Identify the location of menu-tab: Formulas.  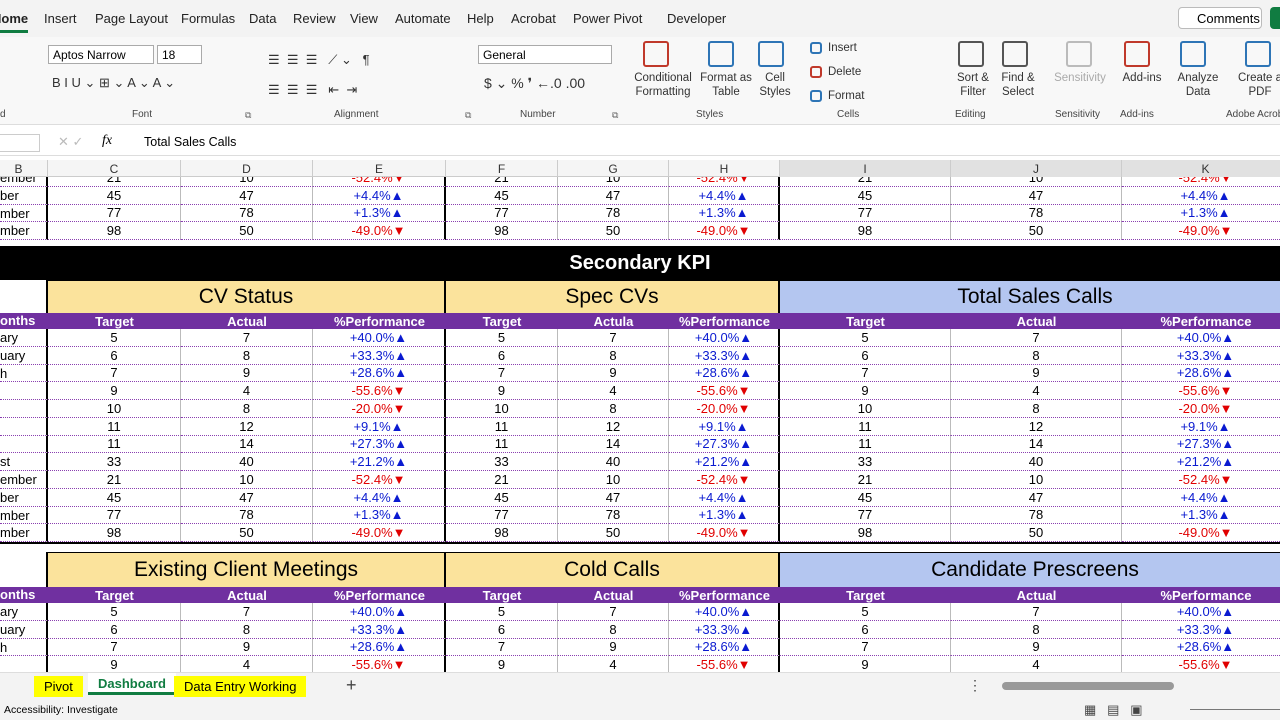
(208, 18).